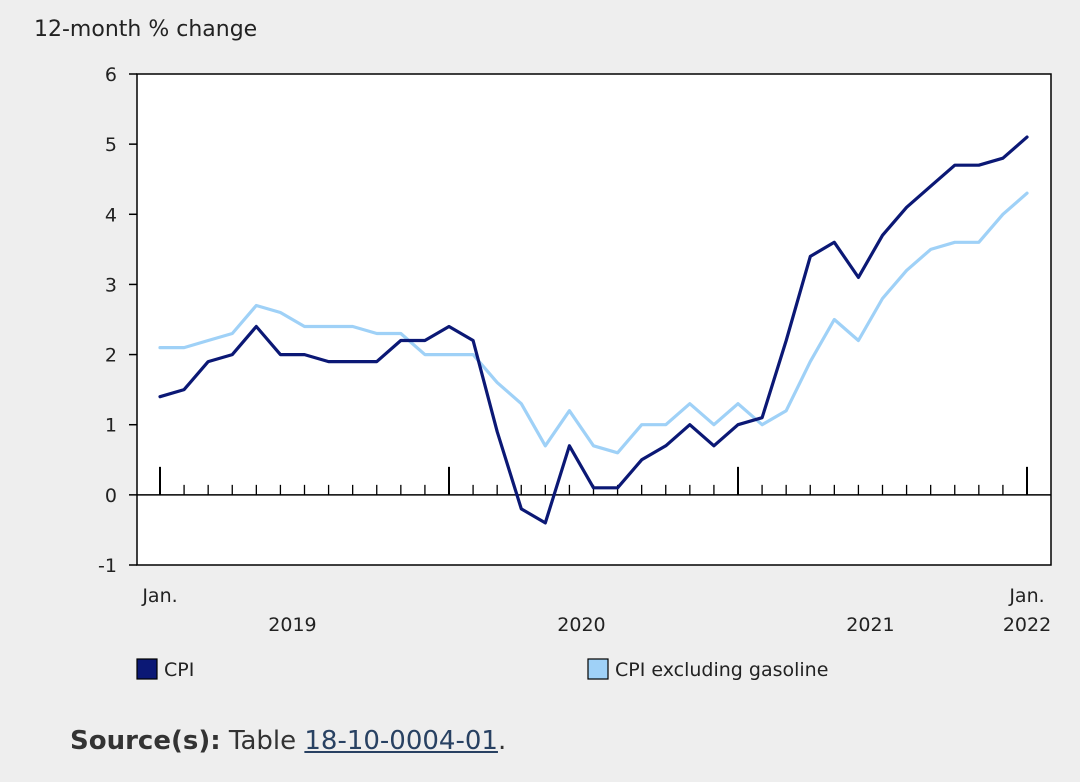 The height and width of the screenshot is (782, 1080). Describe the element at coordinates (107, 566) in the screenshot. I see `y-tick-label: -1` at that location.